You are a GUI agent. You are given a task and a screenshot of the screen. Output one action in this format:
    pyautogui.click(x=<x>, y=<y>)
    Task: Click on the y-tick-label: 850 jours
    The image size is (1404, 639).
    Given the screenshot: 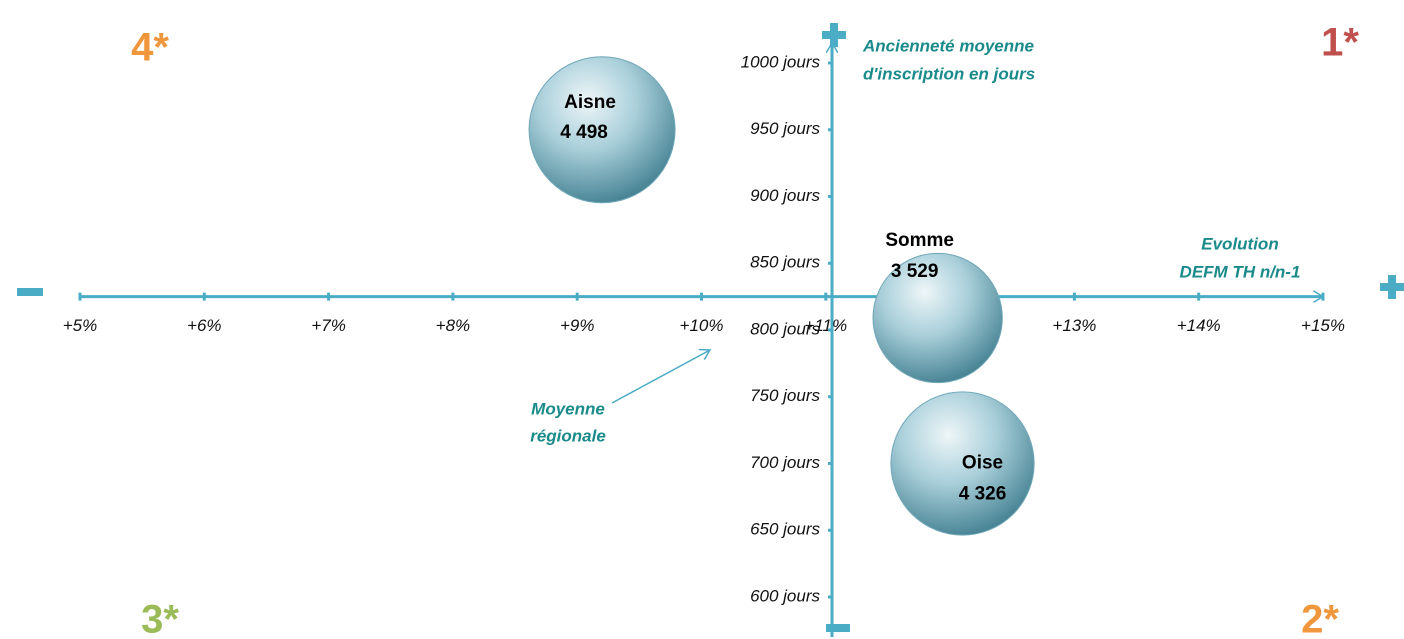 What is the action you would take?
    pyautogui.click(x=785, y=262)
    